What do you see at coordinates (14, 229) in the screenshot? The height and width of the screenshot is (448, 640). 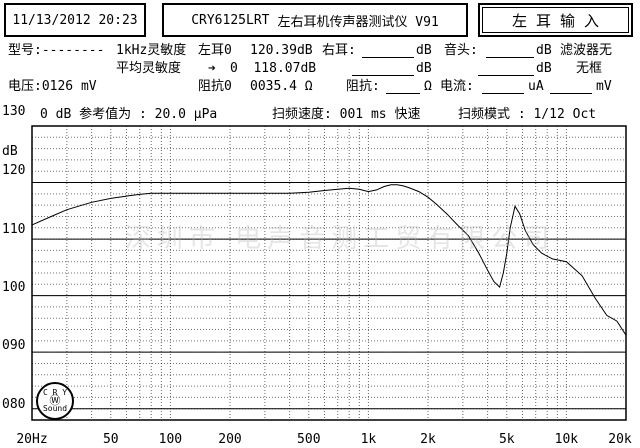 I see `y-tick-label: 110` at bounding box center [14, 229].